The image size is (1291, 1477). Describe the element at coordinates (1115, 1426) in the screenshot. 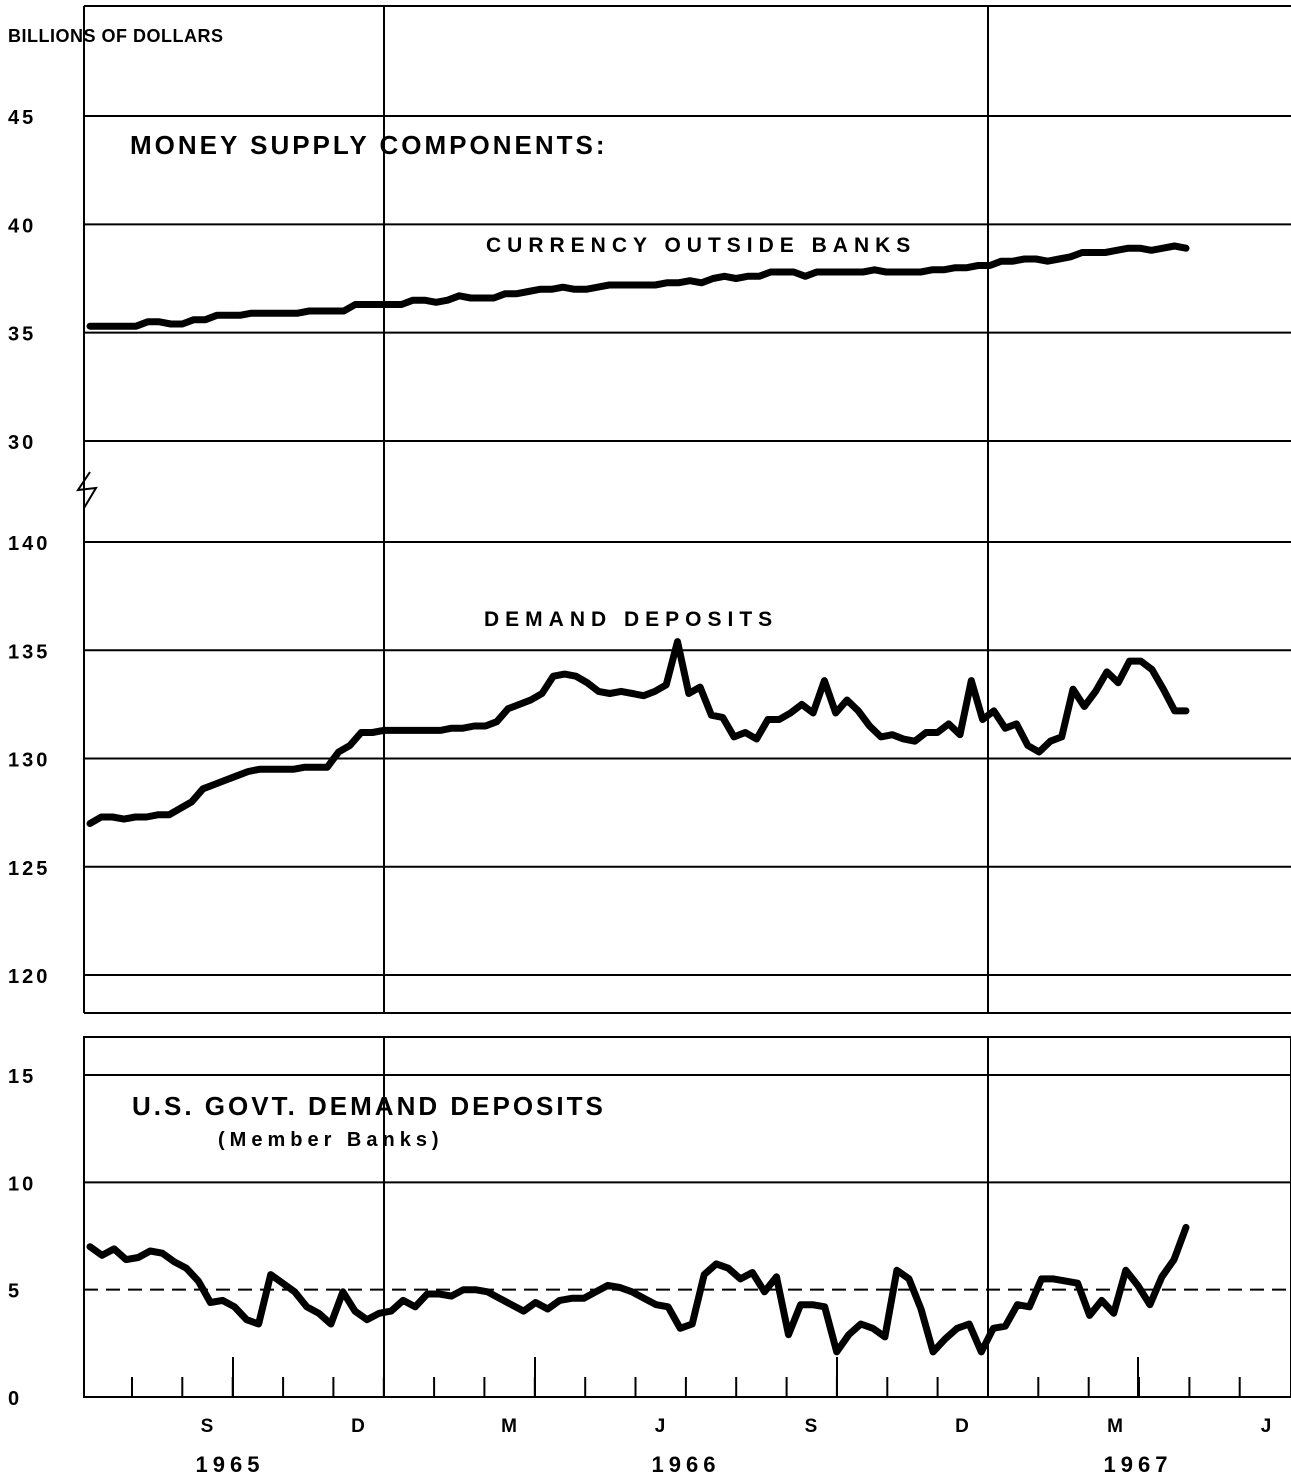

I see `month-label-mar-1967: M` at that location.